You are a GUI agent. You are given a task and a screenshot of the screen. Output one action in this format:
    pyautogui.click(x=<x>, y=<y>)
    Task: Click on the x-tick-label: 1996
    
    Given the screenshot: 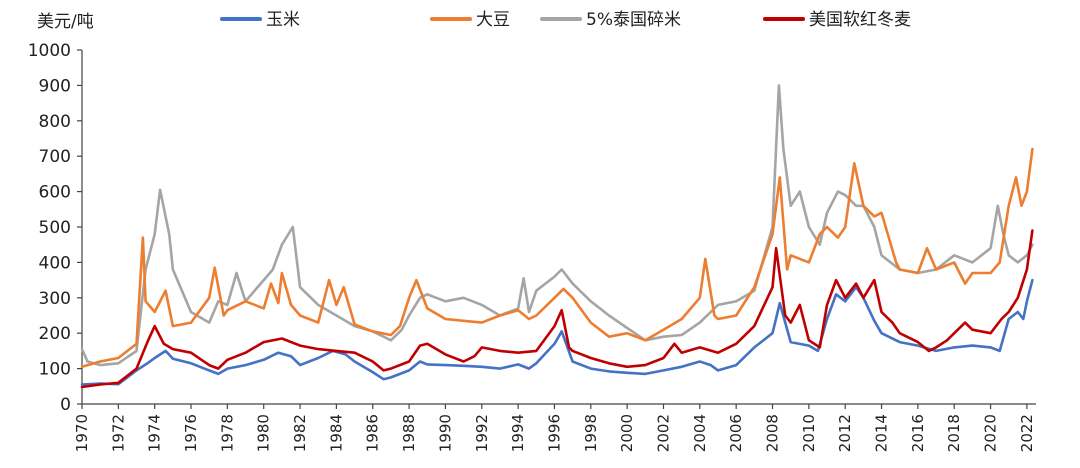 What is the action you would take?
    pyautogui.click(x=554, y=433)
    